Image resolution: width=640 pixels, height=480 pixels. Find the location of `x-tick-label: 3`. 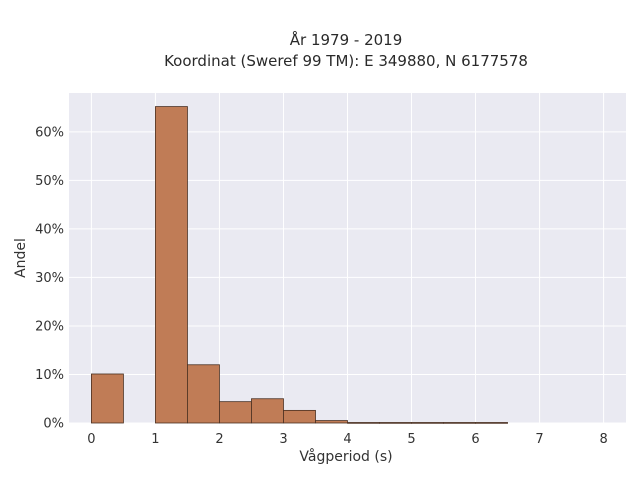

x-tick-label: 3 is located at coordinates (283, 439).